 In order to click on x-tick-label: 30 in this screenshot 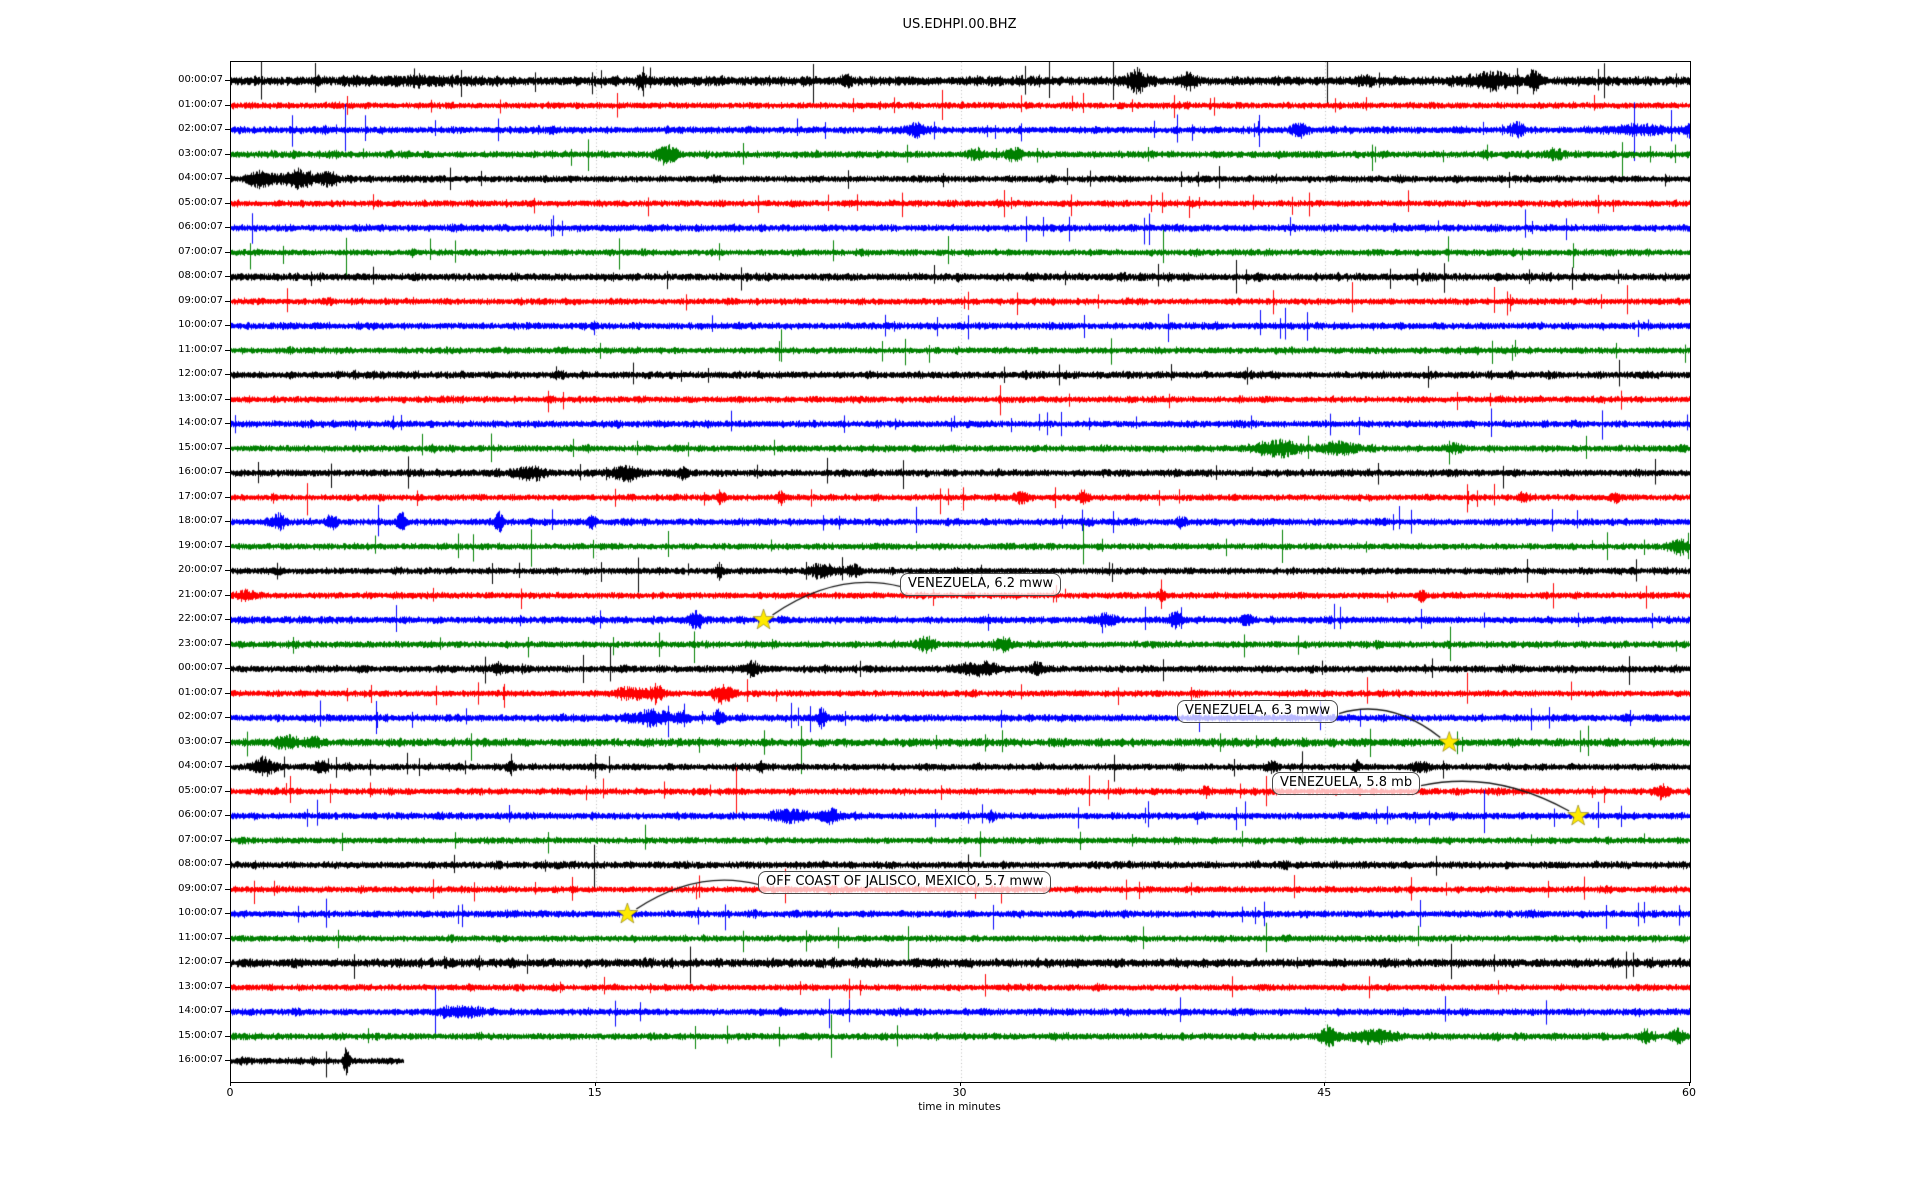, I will do `click(959, 1092)`.